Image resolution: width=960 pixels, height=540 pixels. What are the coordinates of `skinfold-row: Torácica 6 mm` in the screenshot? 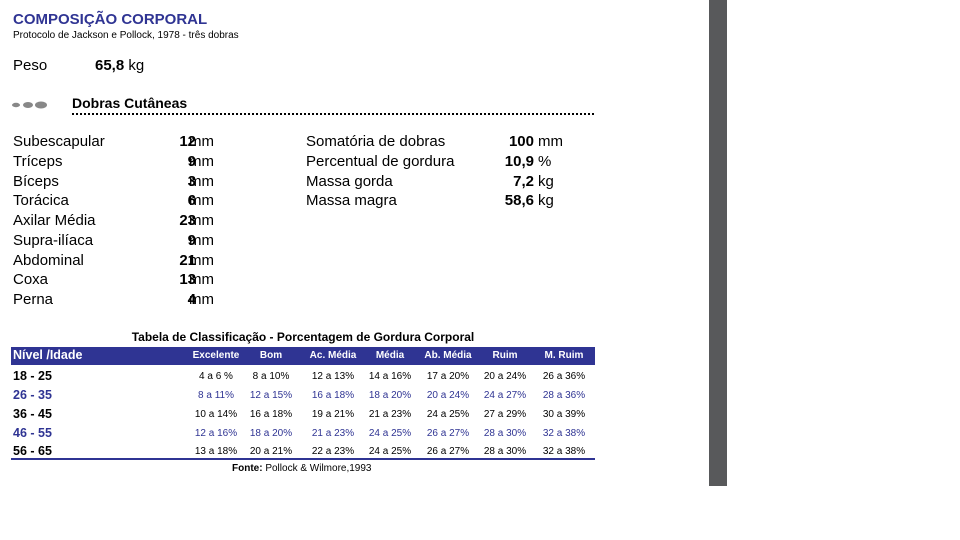 It's located at (118, 201).